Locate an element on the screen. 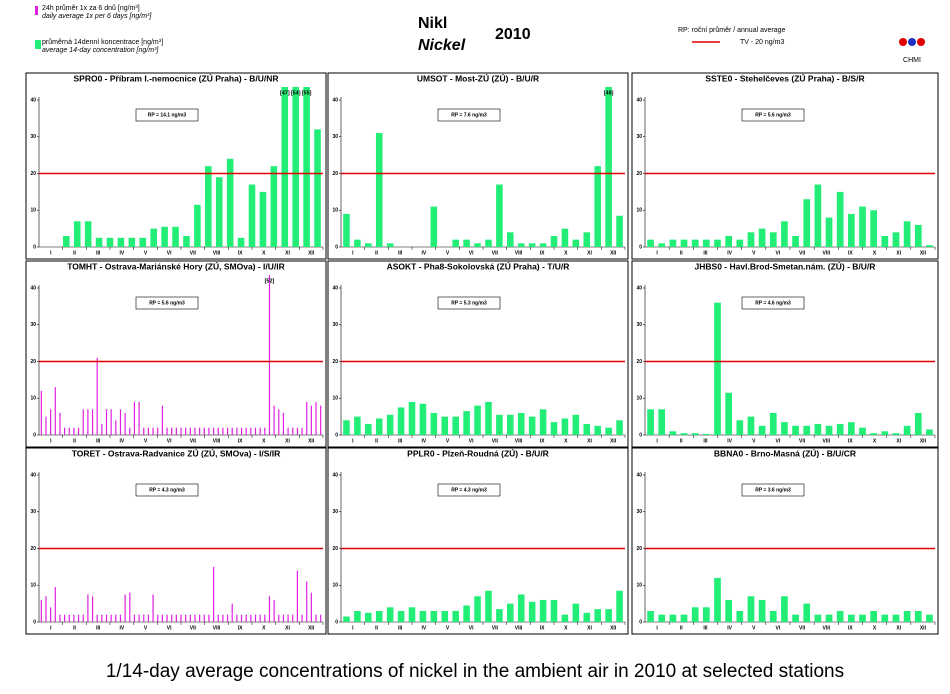 This screenshot has width=950, height=694. chart-title: UMSOT - Most-ZÚ (ZÚ) - B/U/R is located at coordinates (478, 77).